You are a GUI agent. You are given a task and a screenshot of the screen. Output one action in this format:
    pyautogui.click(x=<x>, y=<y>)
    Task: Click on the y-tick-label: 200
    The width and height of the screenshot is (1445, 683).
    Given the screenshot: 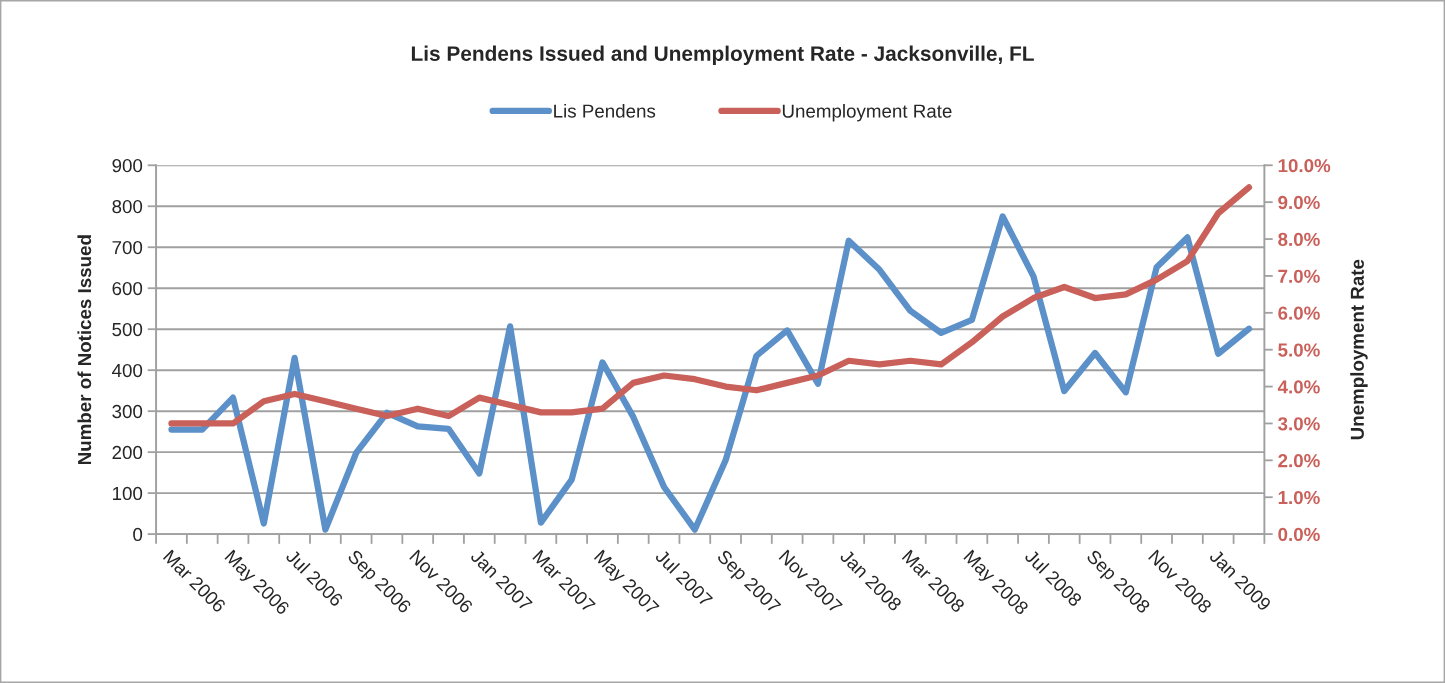 What is the action you would take?
    pyautogui.click(x=127, y=452)
    